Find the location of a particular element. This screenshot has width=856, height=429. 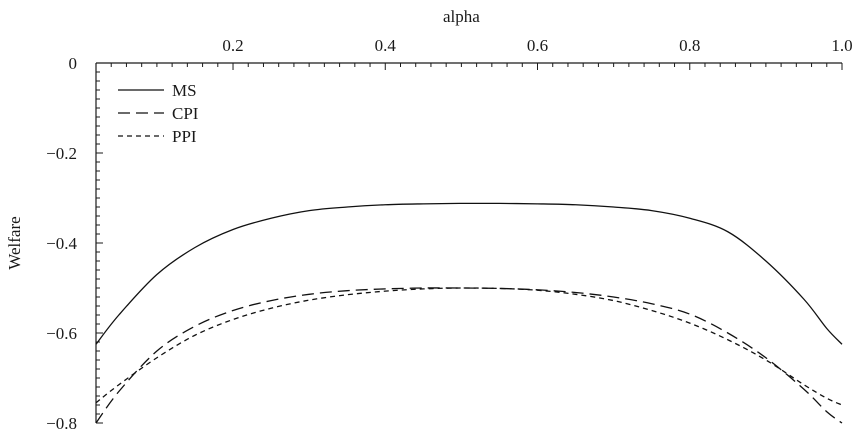

y-tick-label: −0.2 is located at coordinates (61, 153).